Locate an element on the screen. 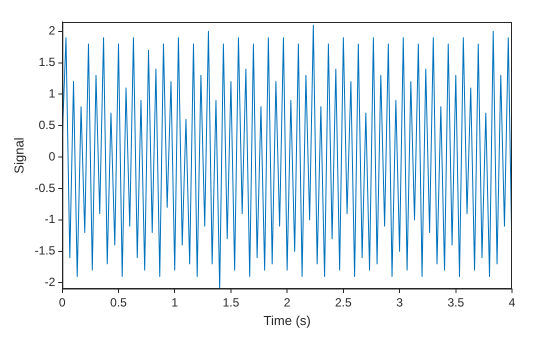  y-tick-label: 0 is located at coordinates (52, 156).